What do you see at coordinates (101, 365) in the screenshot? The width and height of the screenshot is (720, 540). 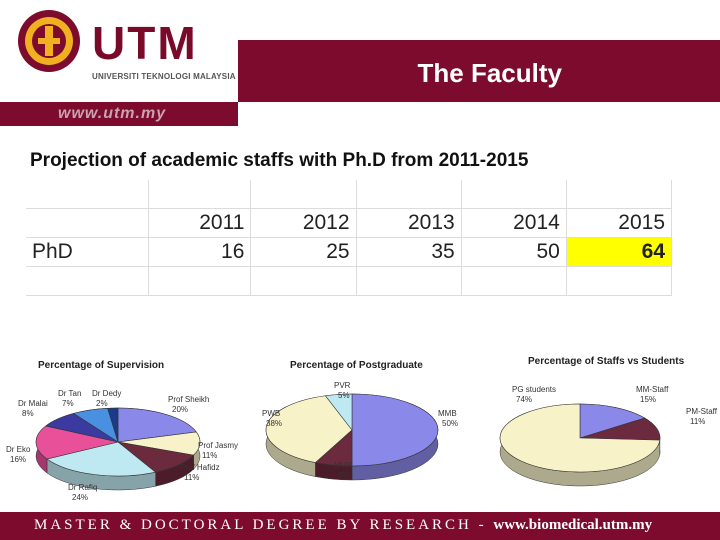 I see `chart-title: Percentage of Supervision` at bounding box center [101, 365].